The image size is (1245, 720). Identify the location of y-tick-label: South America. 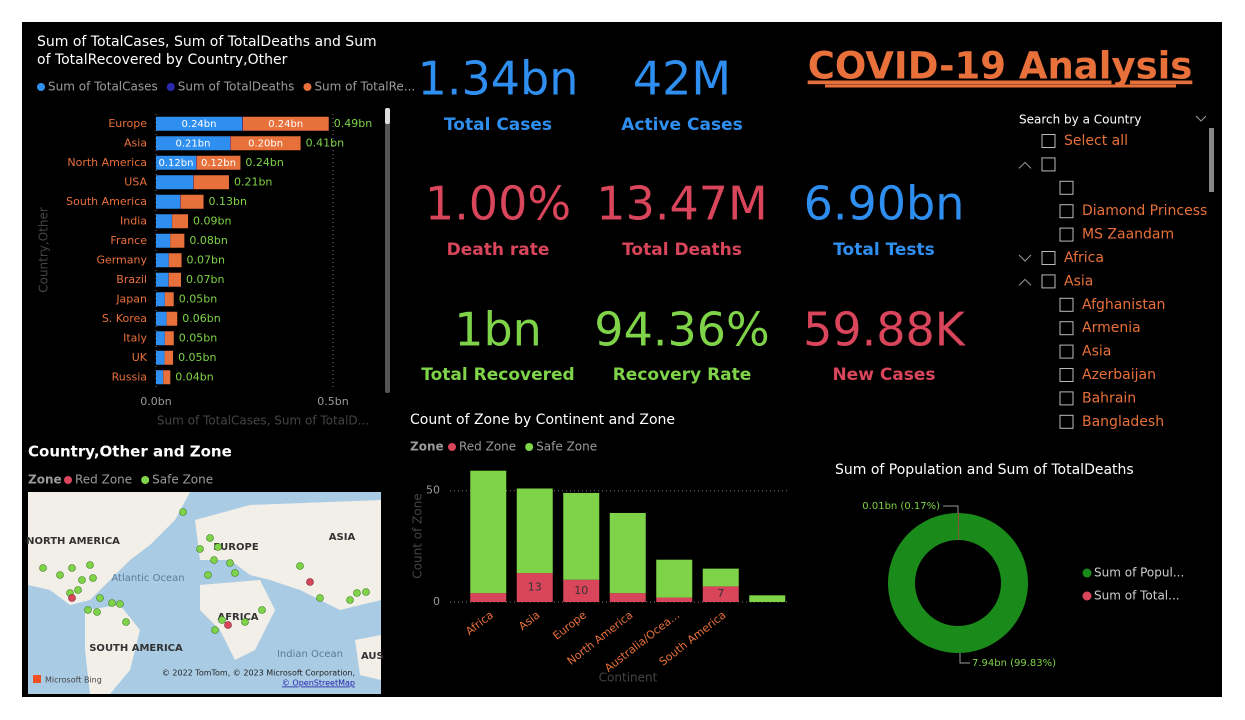
(106, 201).